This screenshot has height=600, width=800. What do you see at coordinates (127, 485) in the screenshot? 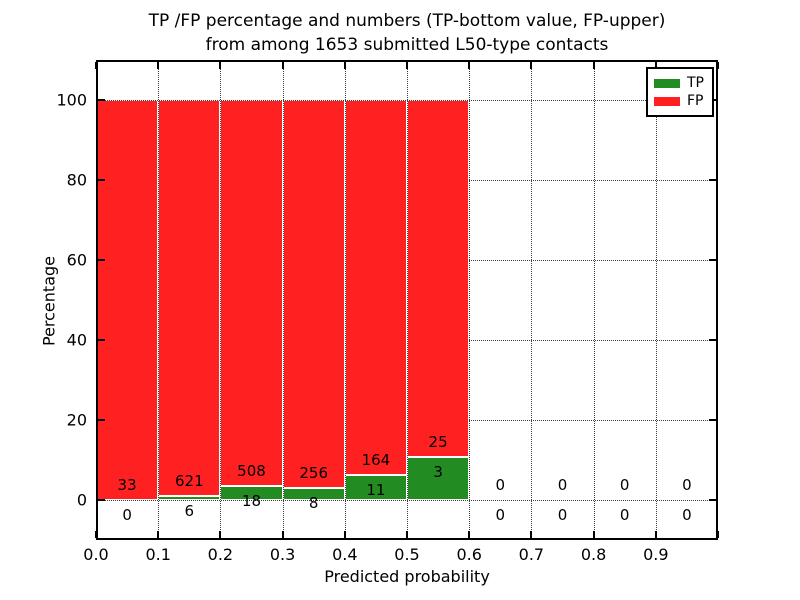
I see `fp-count-label: 33` at bounding box center [127, 485].